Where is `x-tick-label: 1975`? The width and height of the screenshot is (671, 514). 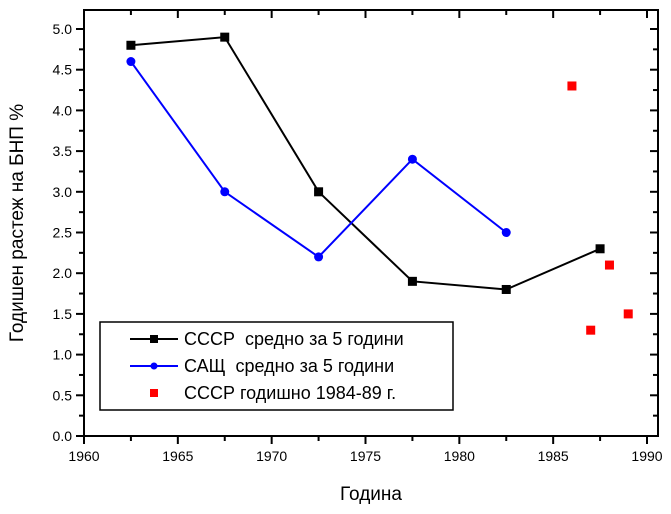
x-tick-label: 1975 is located at coordinates (365, 456).